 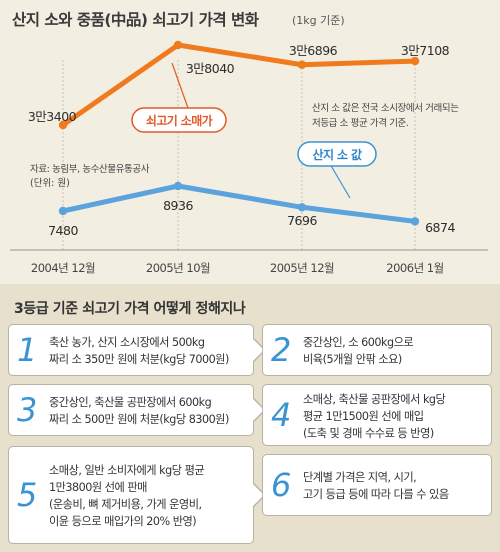 I want to click on legend-label-cattle: 산지 소 값, so click(x=337, y=154).